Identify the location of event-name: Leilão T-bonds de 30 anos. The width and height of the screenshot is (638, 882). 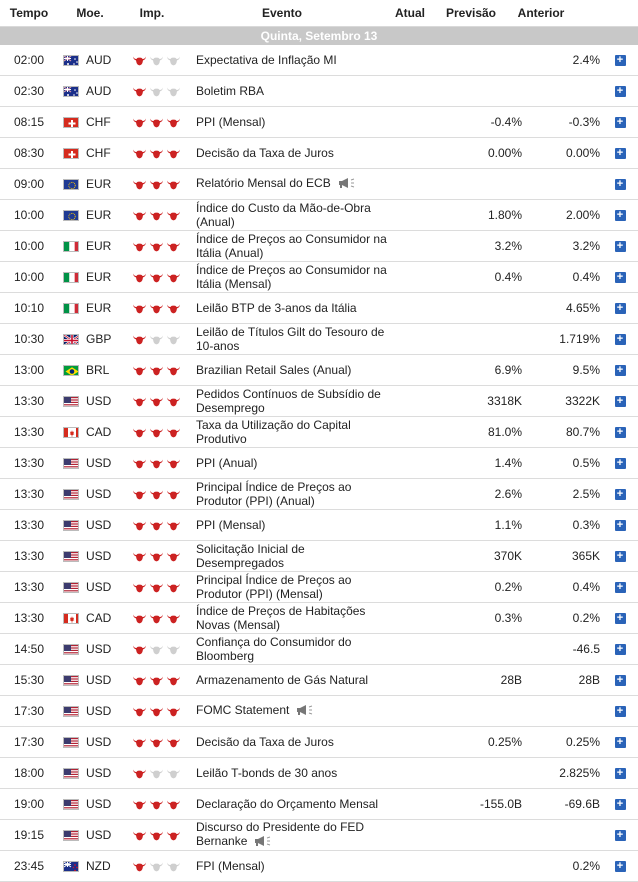
(294, 773).